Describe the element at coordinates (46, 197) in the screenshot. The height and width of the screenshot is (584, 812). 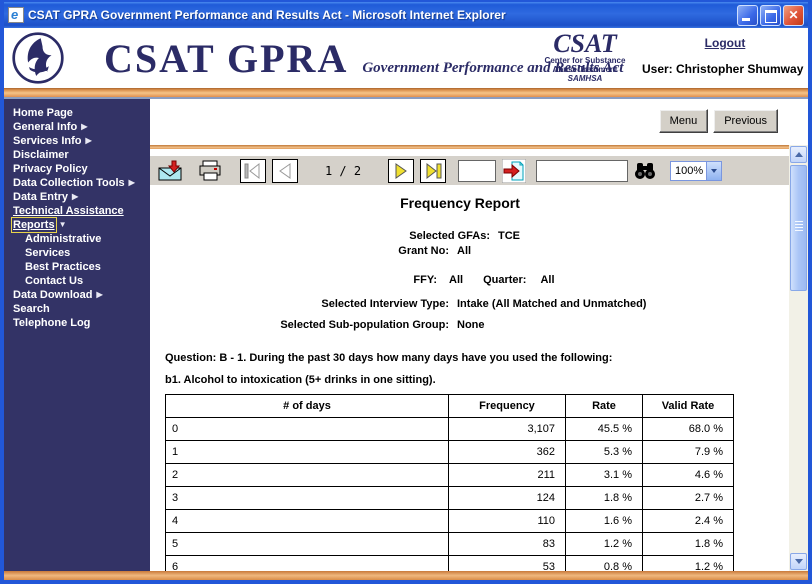
I see `sidebar-item-data-entry: Data Entry ▶` at that location.